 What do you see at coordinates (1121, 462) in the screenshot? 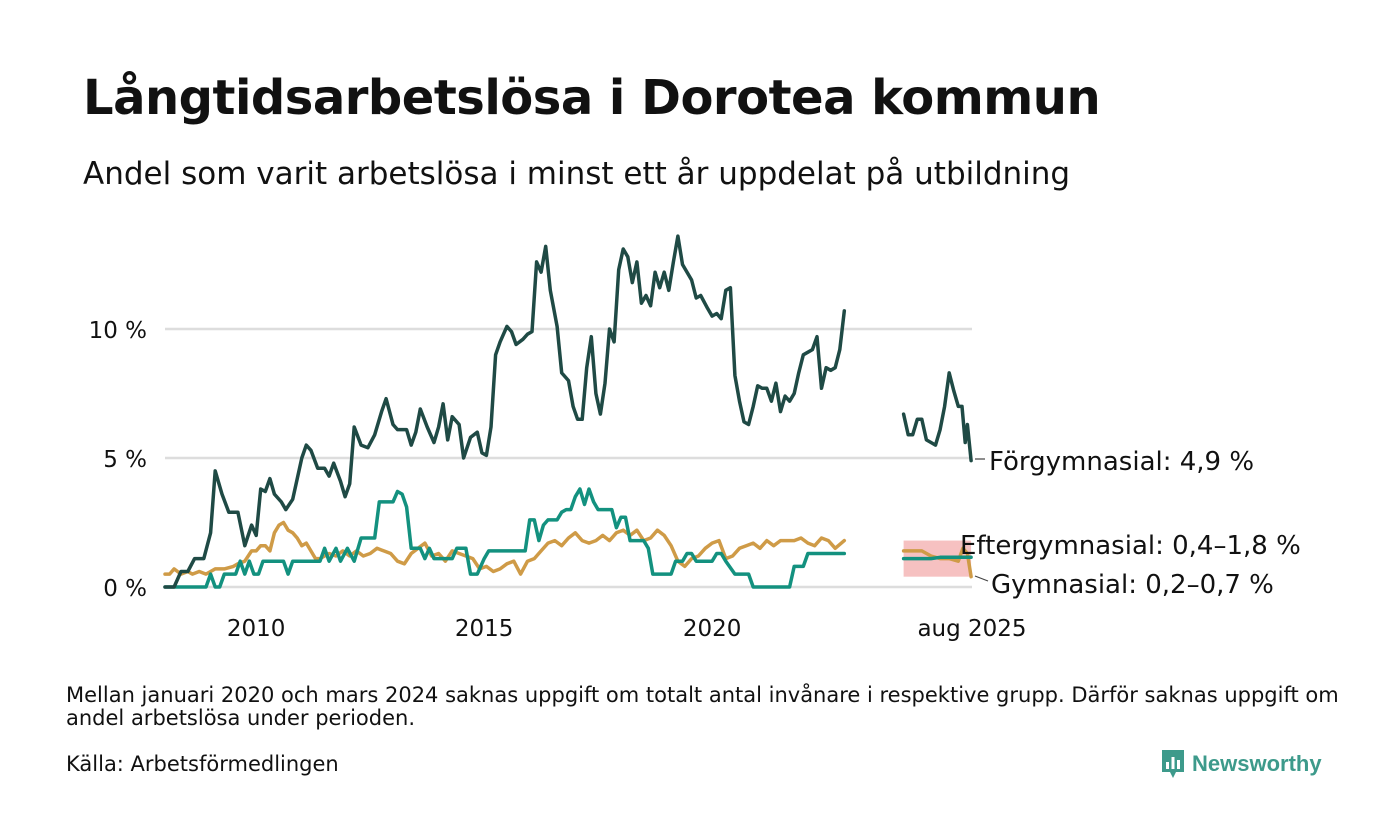
I see `series-label-förgymnasial: Förgymnasial: 4,9 %` at bounding box center [1121, 462].